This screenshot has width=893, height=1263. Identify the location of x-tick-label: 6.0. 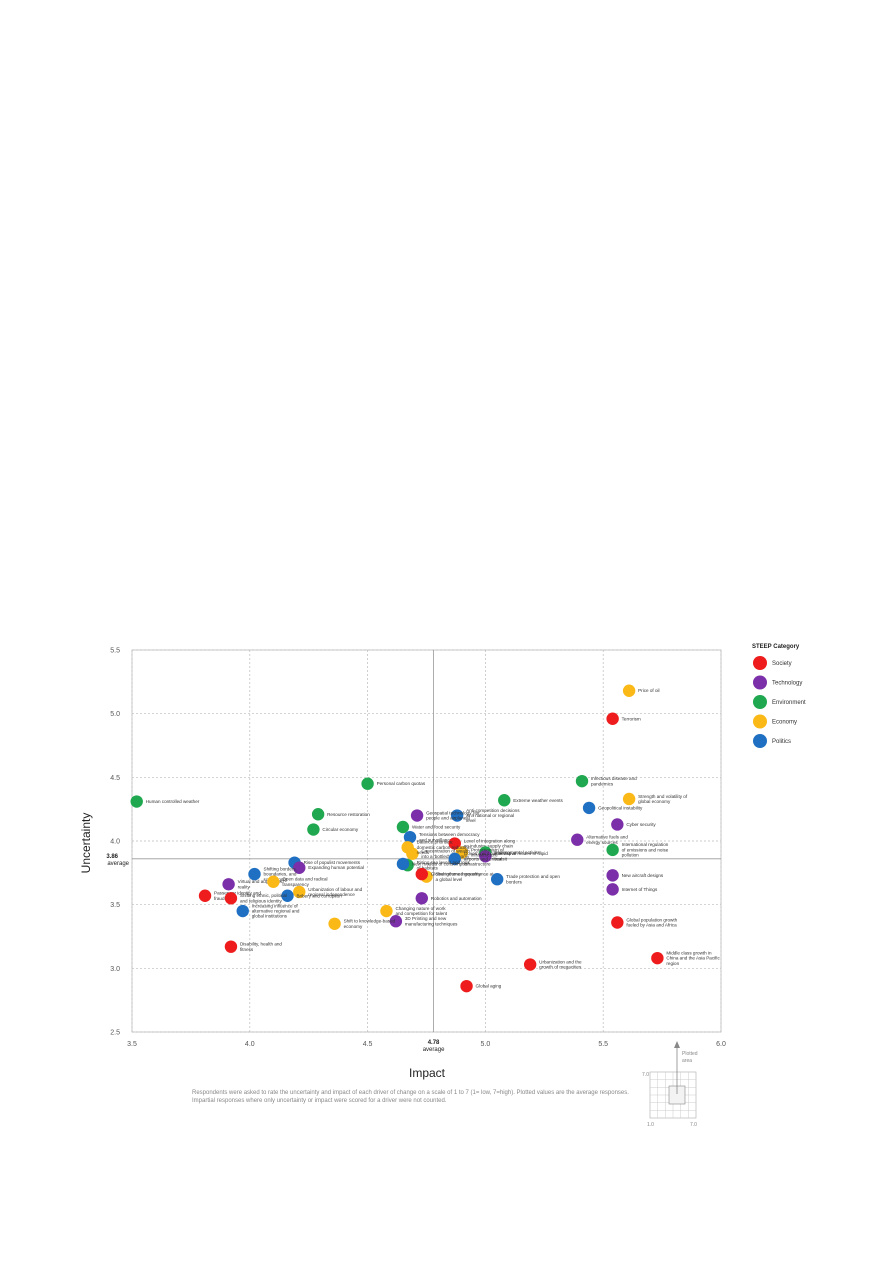
(721, 1044).